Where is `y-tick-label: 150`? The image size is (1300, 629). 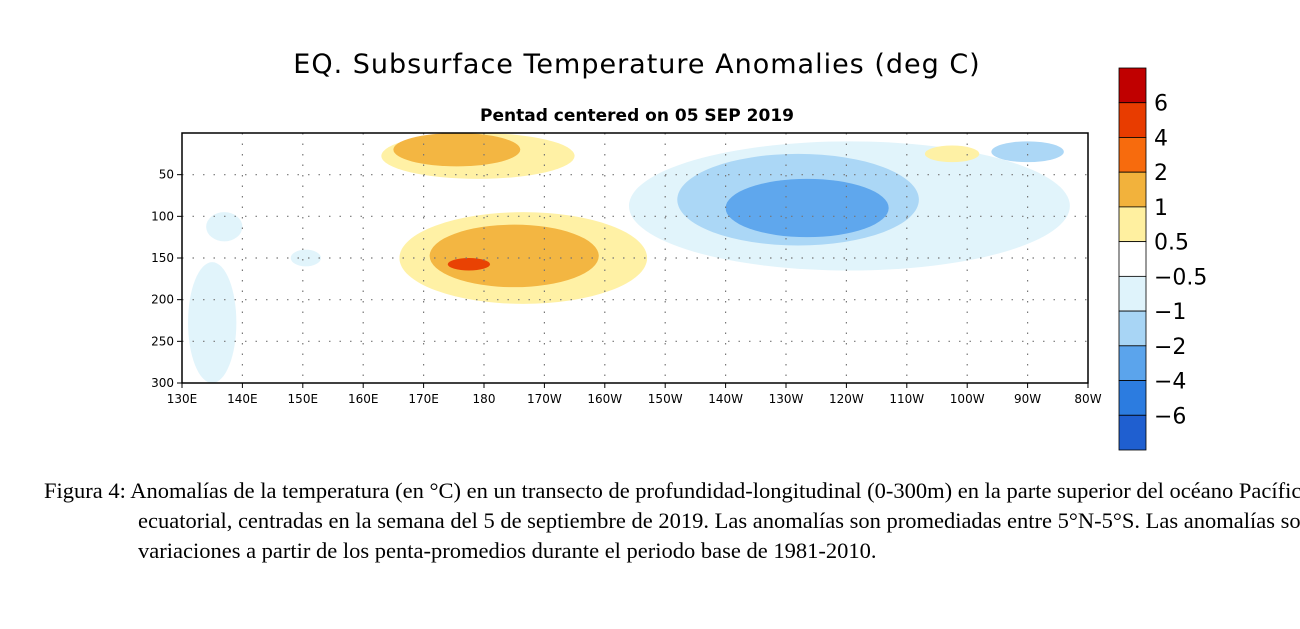
y-tick-label: 150 is located at coordinates (162, 258).